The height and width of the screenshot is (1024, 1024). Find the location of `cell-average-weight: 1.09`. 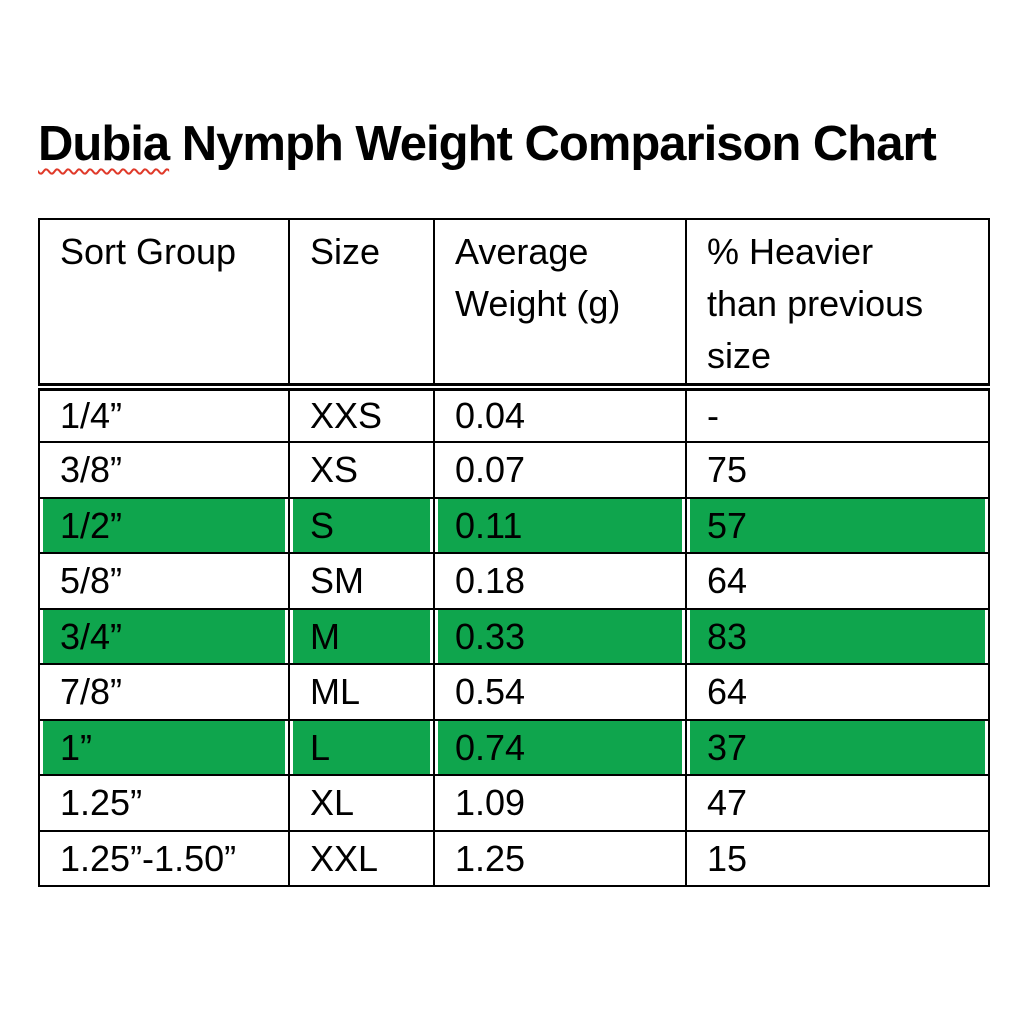

cell-average-weight: 1.09 is located at coordinates (560, 803).